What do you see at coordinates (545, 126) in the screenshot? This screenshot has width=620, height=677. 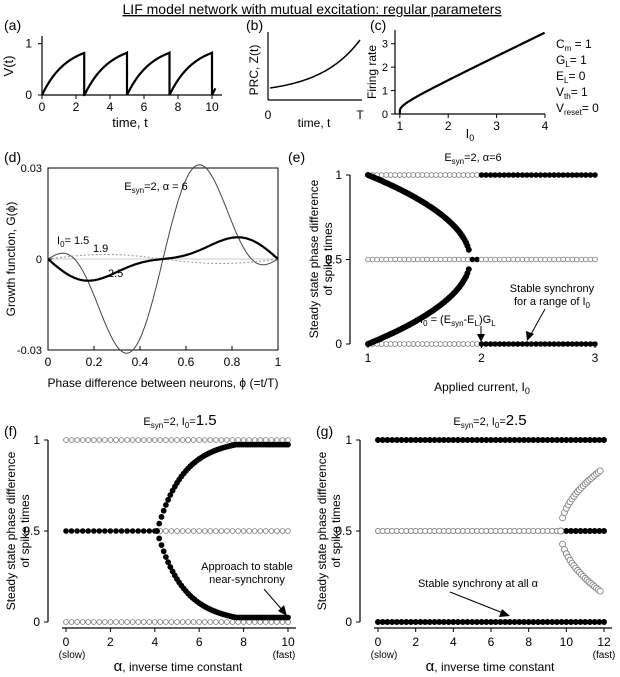 I see `panel-c-xtick-label: 4` at bounding box center [545, 126].